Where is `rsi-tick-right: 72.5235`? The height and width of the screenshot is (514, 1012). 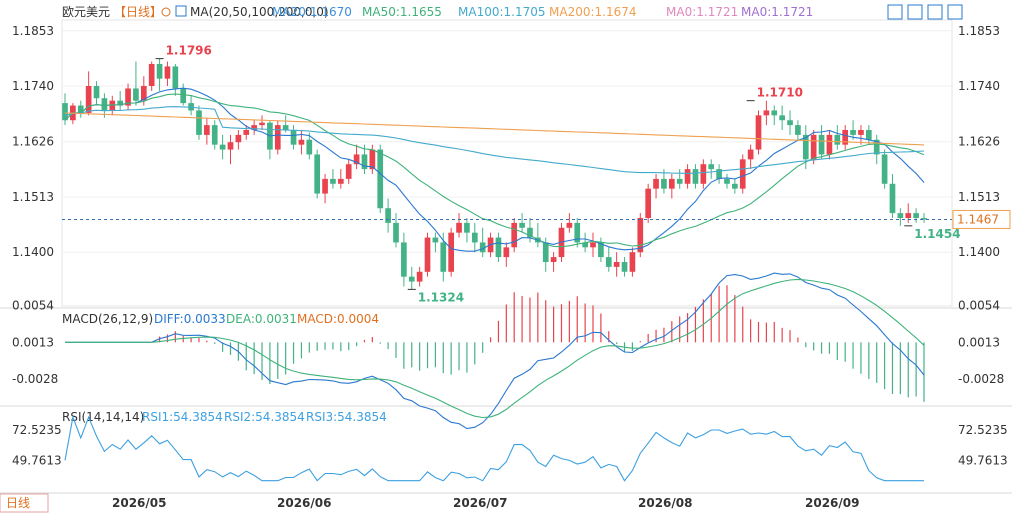
rsi-tick-right: 72.5235 is located at coordinates (983, 430).